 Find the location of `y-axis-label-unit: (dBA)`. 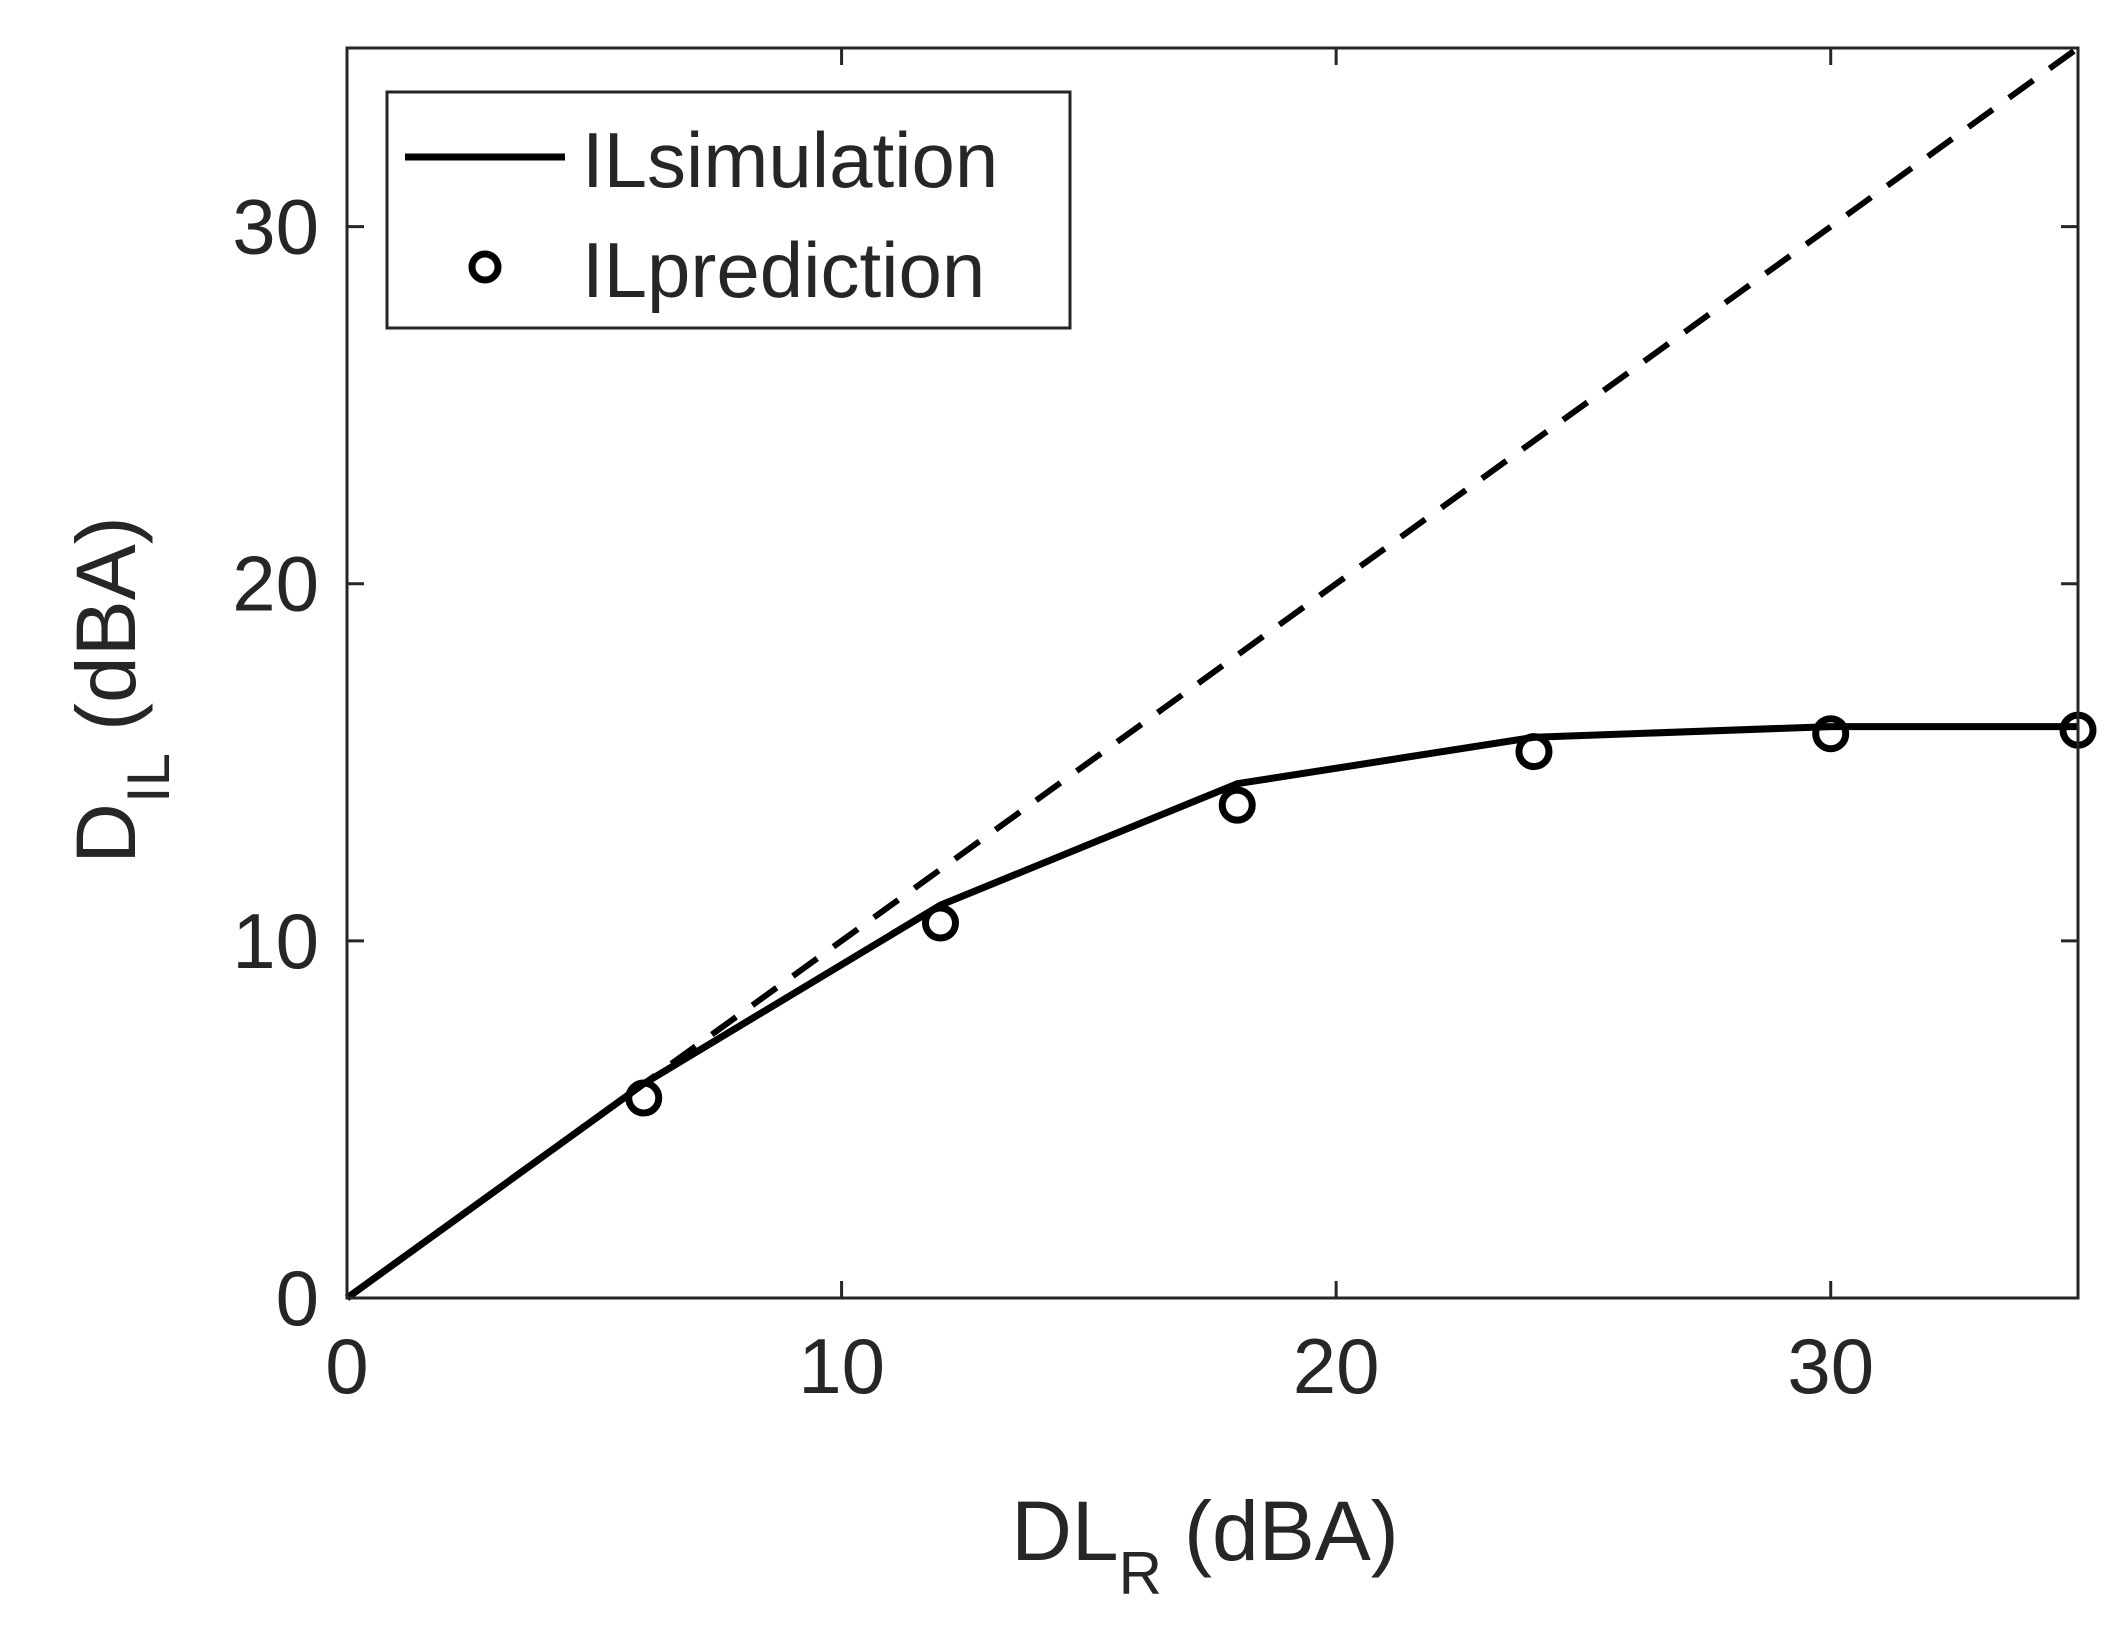

y-axis-label-unit: (dBA) is located at coordinates (106, 623).